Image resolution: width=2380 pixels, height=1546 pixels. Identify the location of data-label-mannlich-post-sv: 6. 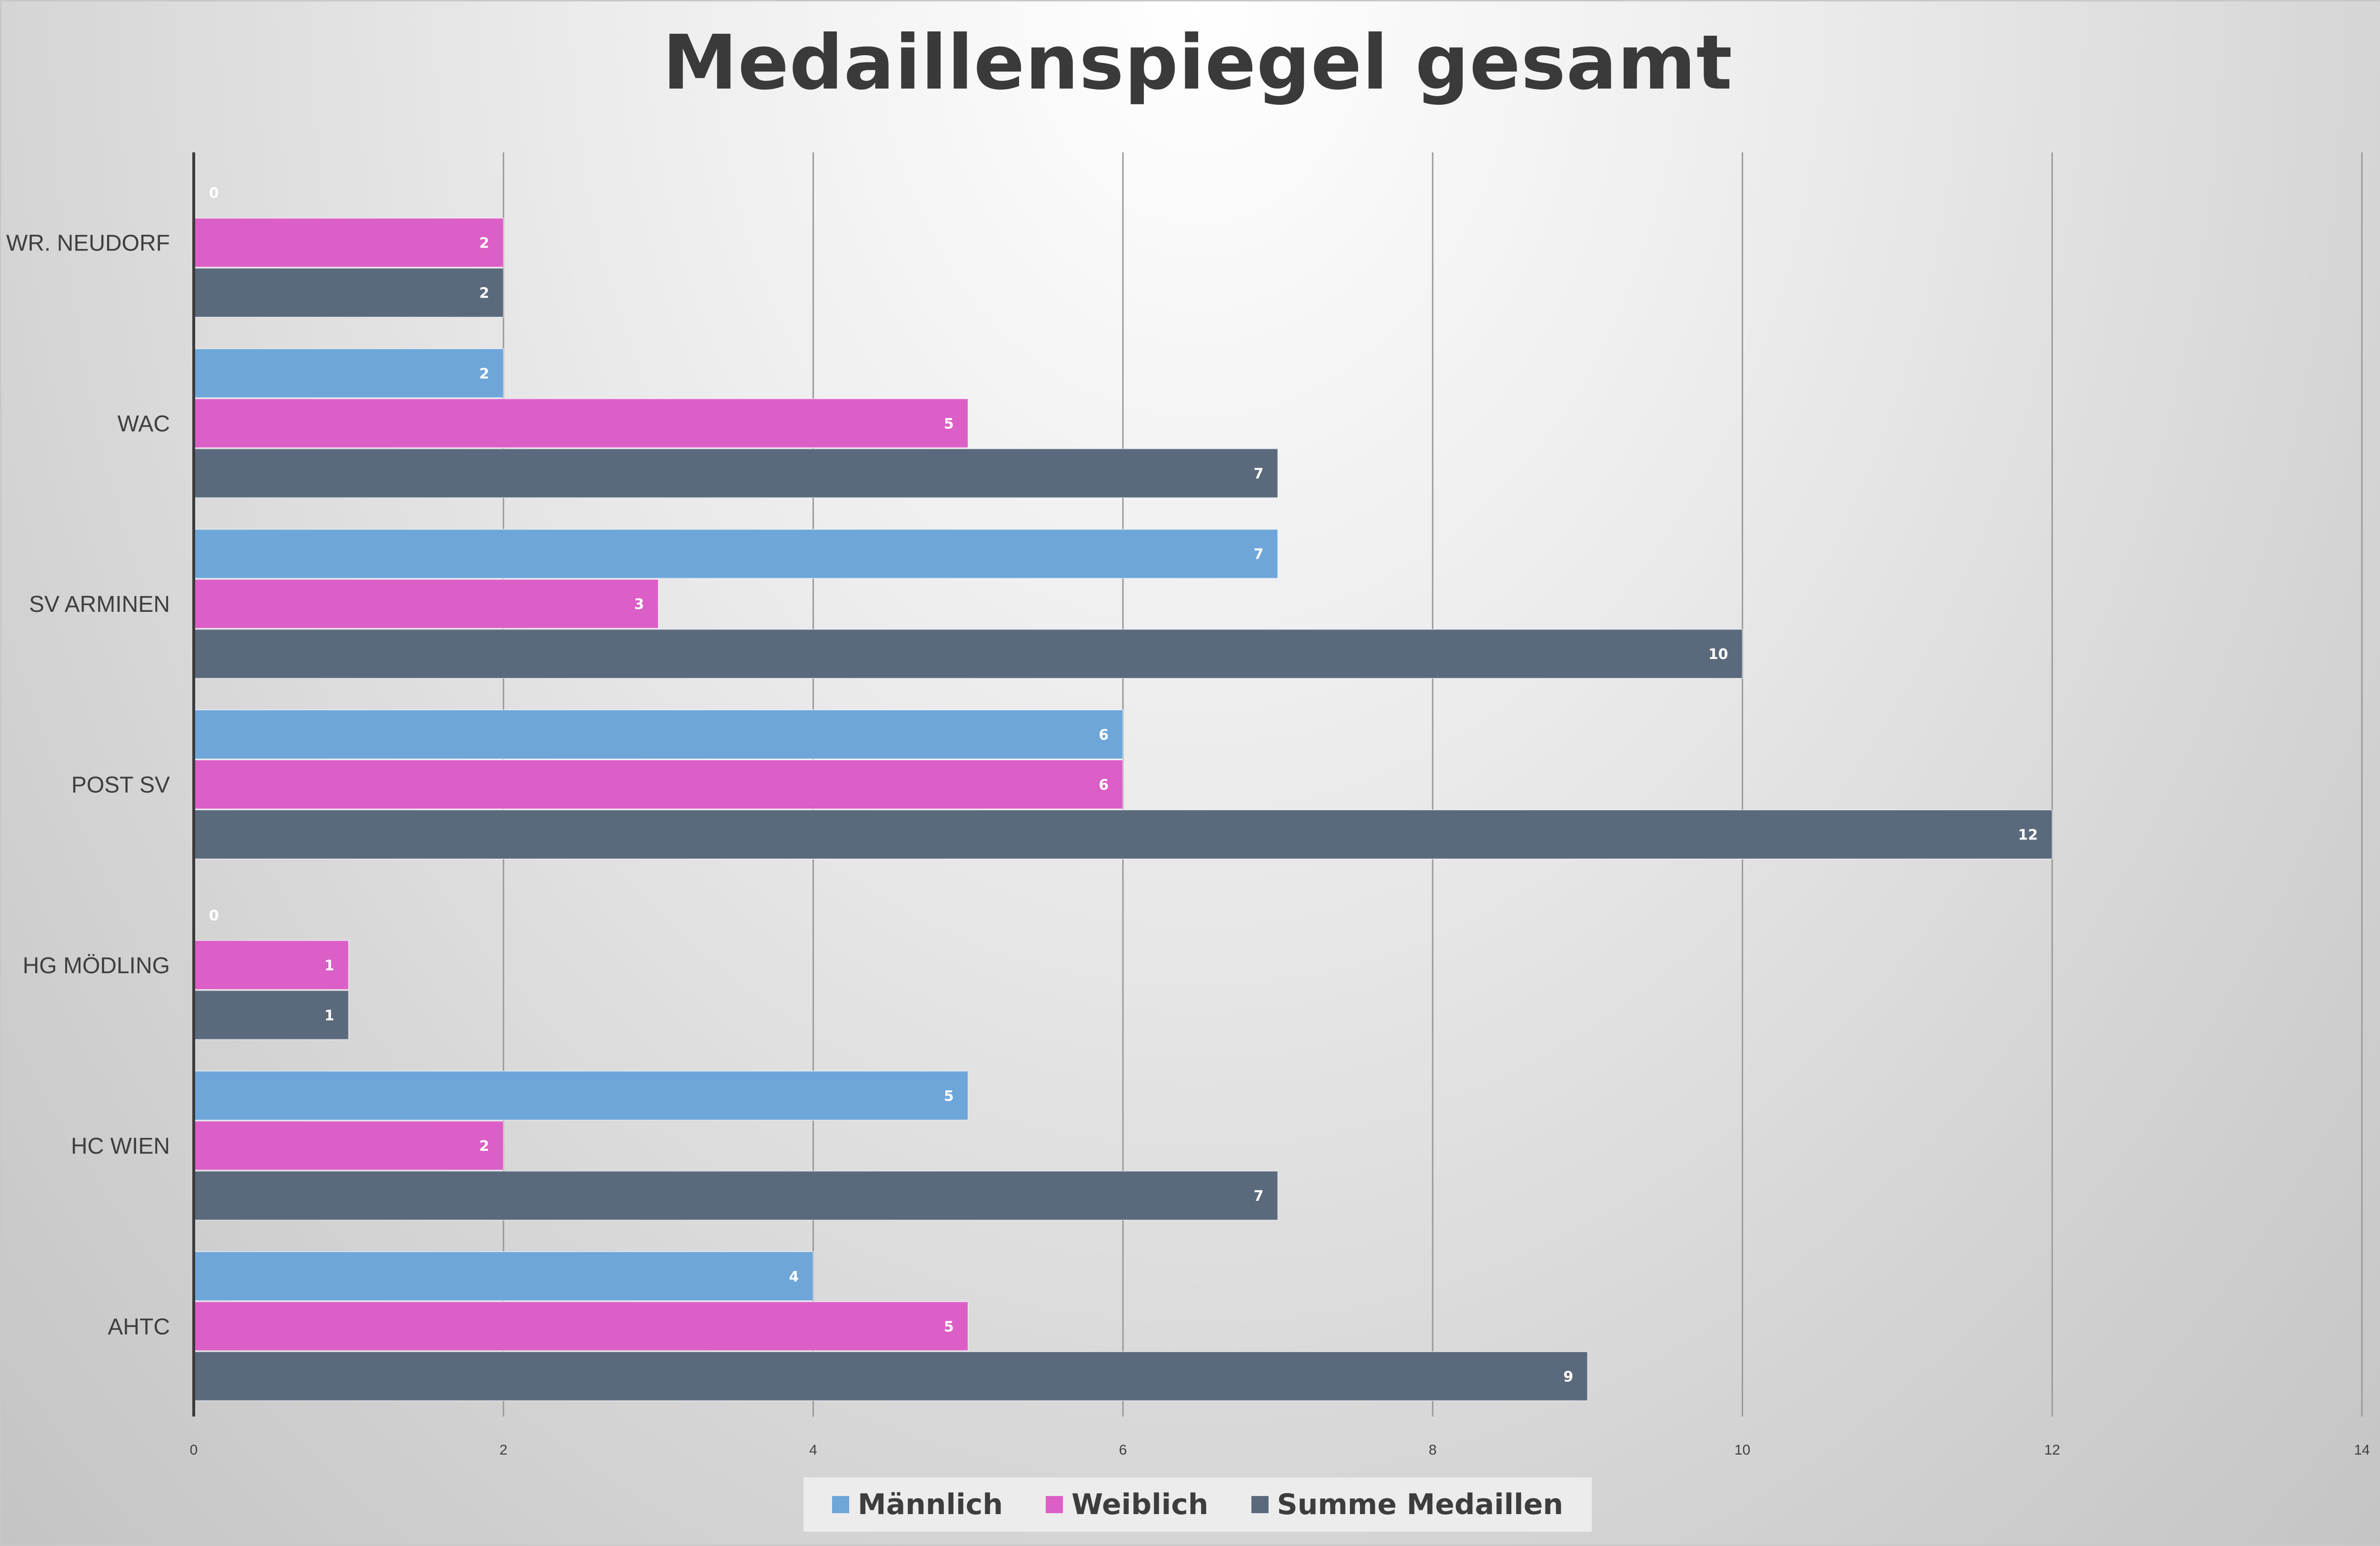
(1104, 735).